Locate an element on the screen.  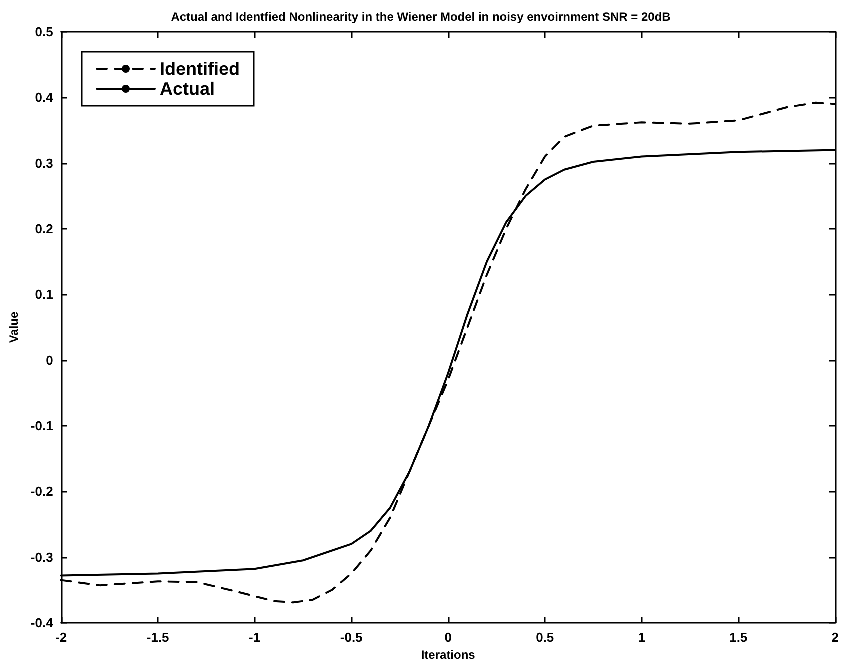
chart-title: Actual and Identfied Nonlinearity in the Wiener Model in noisy envoirnment SNR = 20dB is located at coordinates (421, 17).